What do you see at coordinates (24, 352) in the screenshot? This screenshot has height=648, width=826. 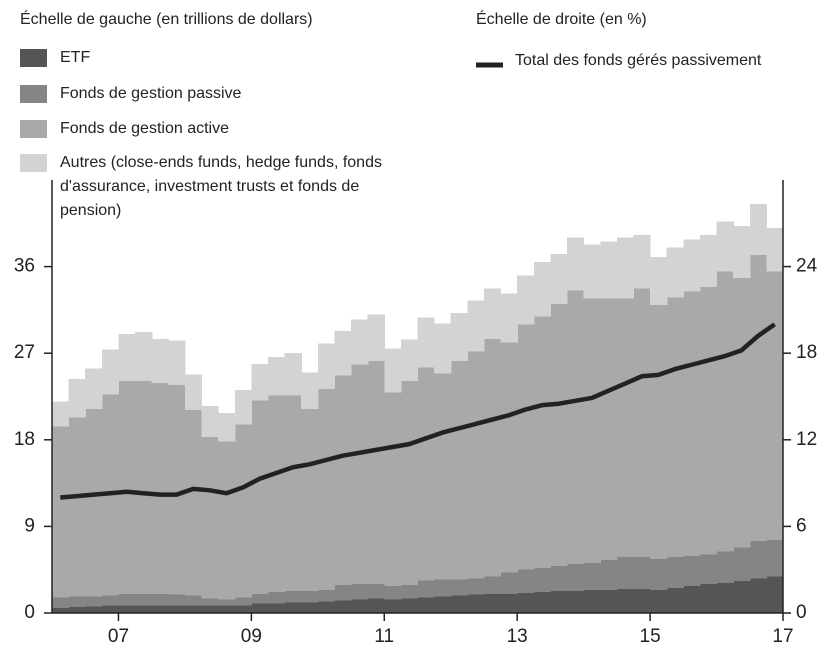 I see `y-tick-label: 27` at bounding box center [24, 352].